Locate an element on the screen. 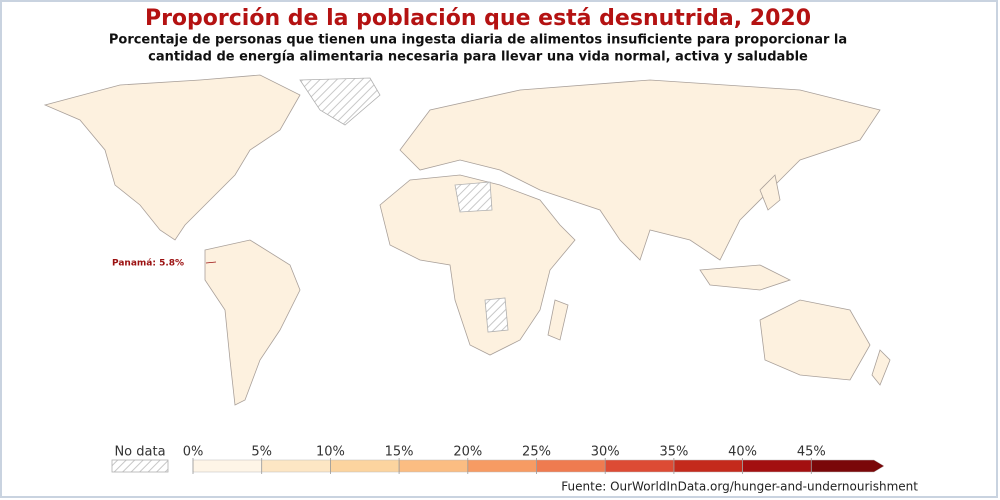 The width and height of the screenshot is (1000, 500). legend-tick-label: 10% is located at coordinates (330, 452).